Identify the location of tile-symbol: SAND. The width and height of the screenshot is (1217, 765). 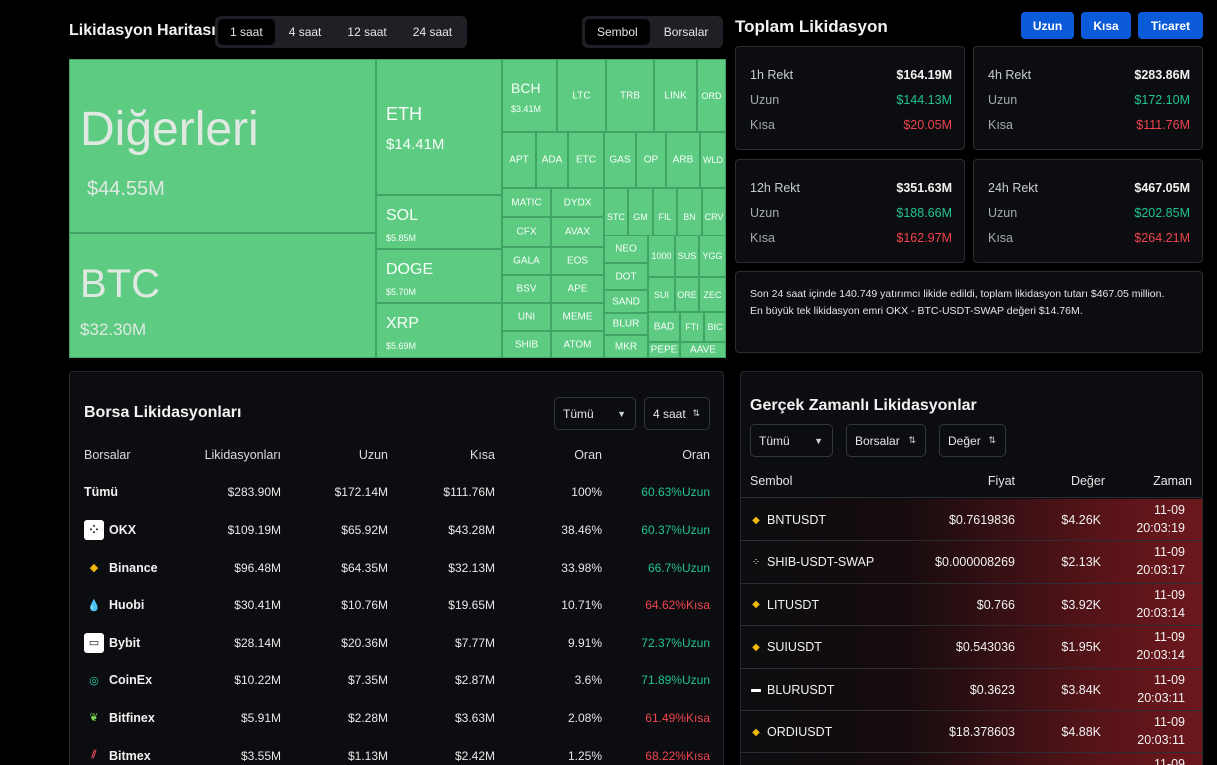
(626, 301).